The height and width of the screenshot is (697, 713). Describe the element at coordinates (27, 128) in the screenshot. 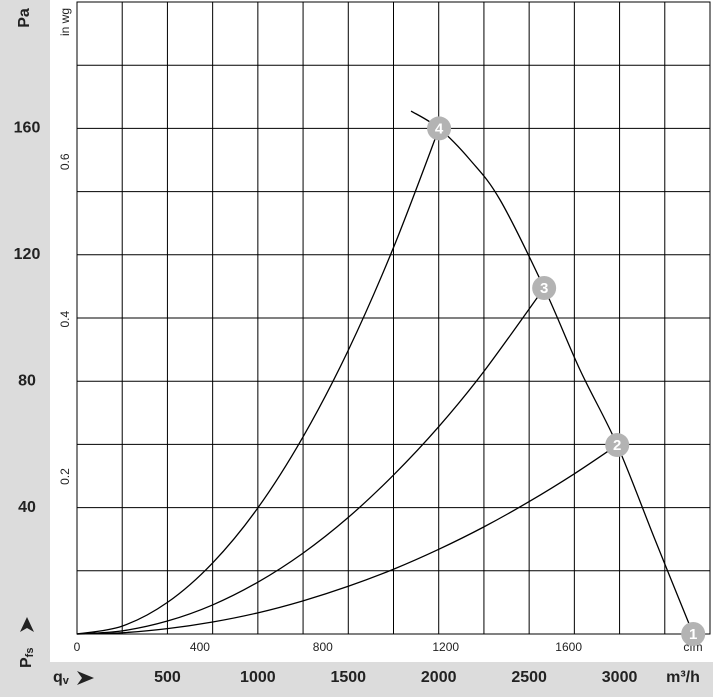

I see `y-tick-label: 160` at that location.